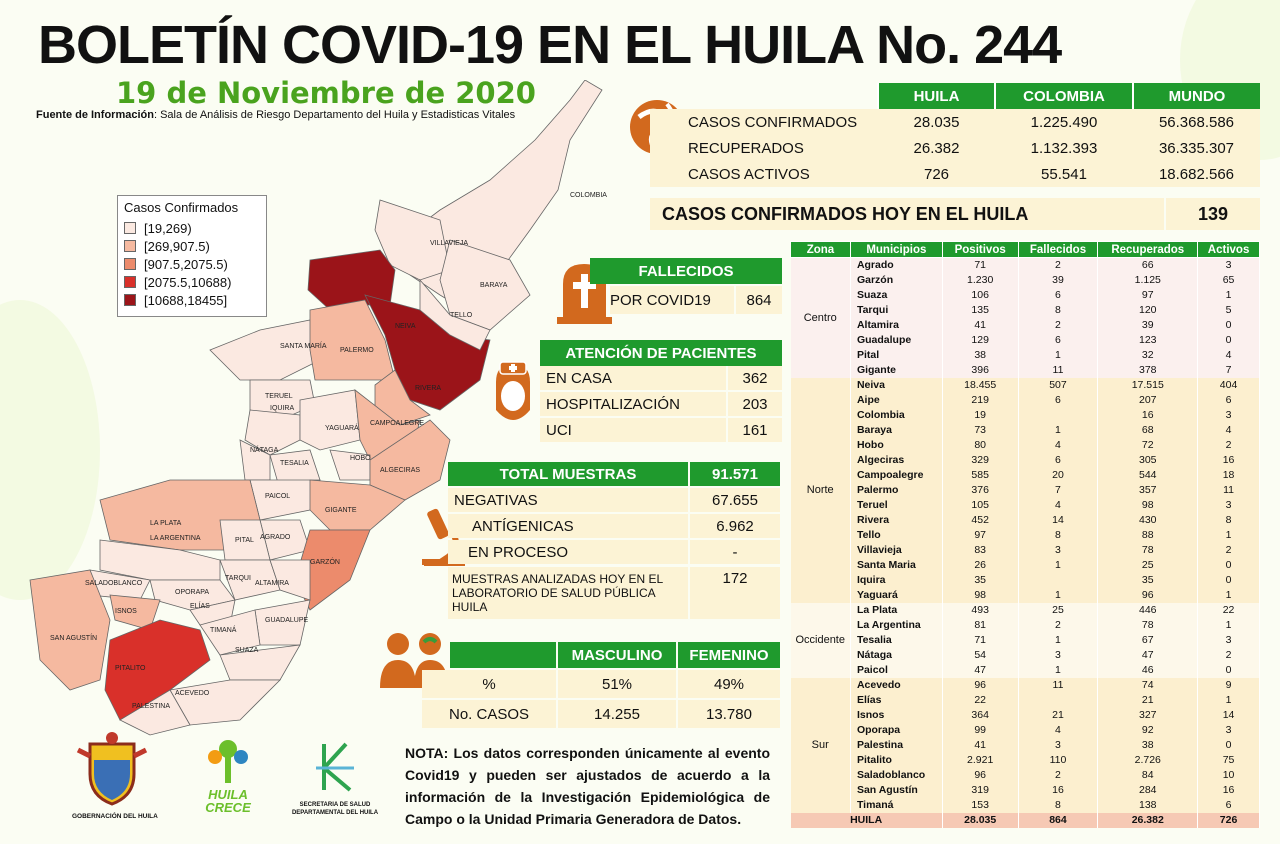  I want to click on page-title: BOLETÍN COVID-19 EN EL HUILA No. 244, so click(550, 45).